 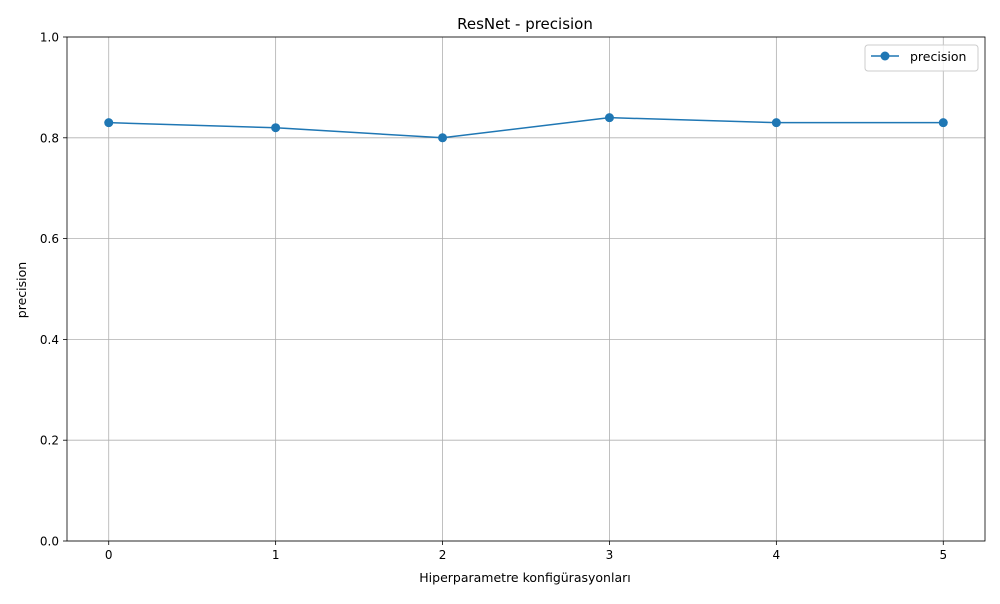 I want to click on x-tick-label: 5, so click(x=943, y=555).